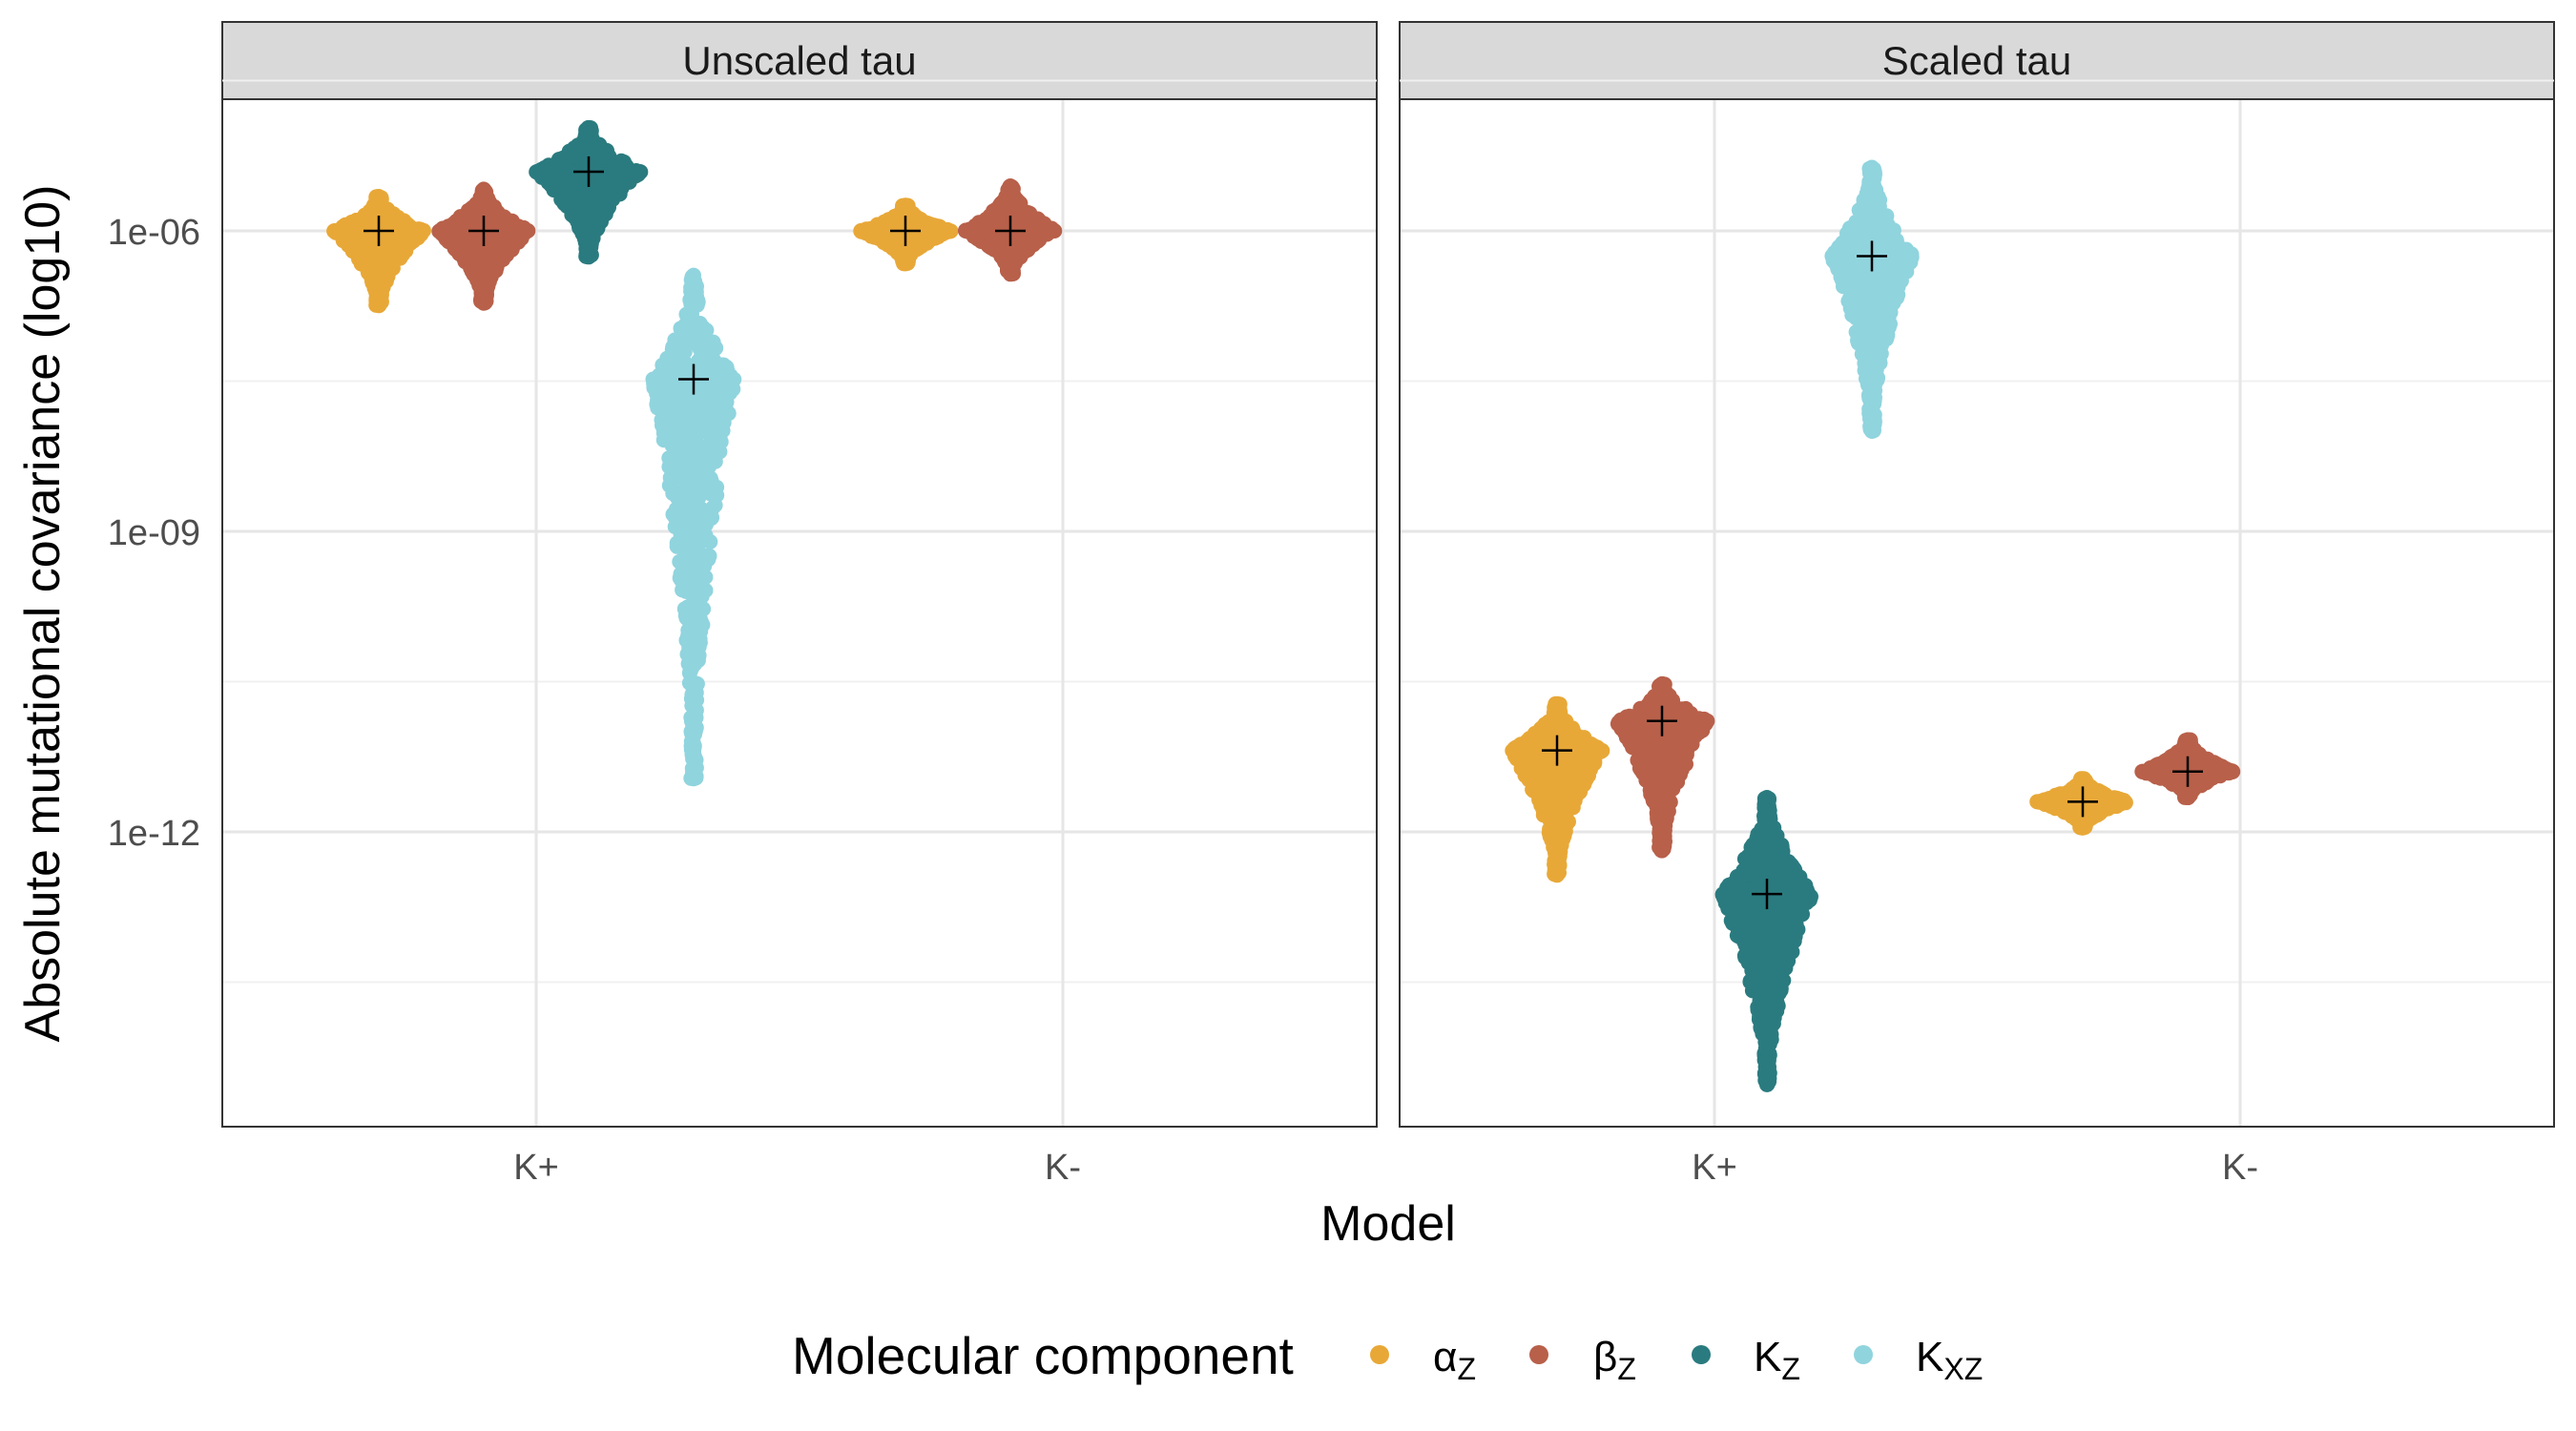 Image resolution: width=2576 pixels, height=1431 pixels. What do you see at coordinates (799, 61) in the screenshot?
I see `strip-background` at bounding box center [799, 61].